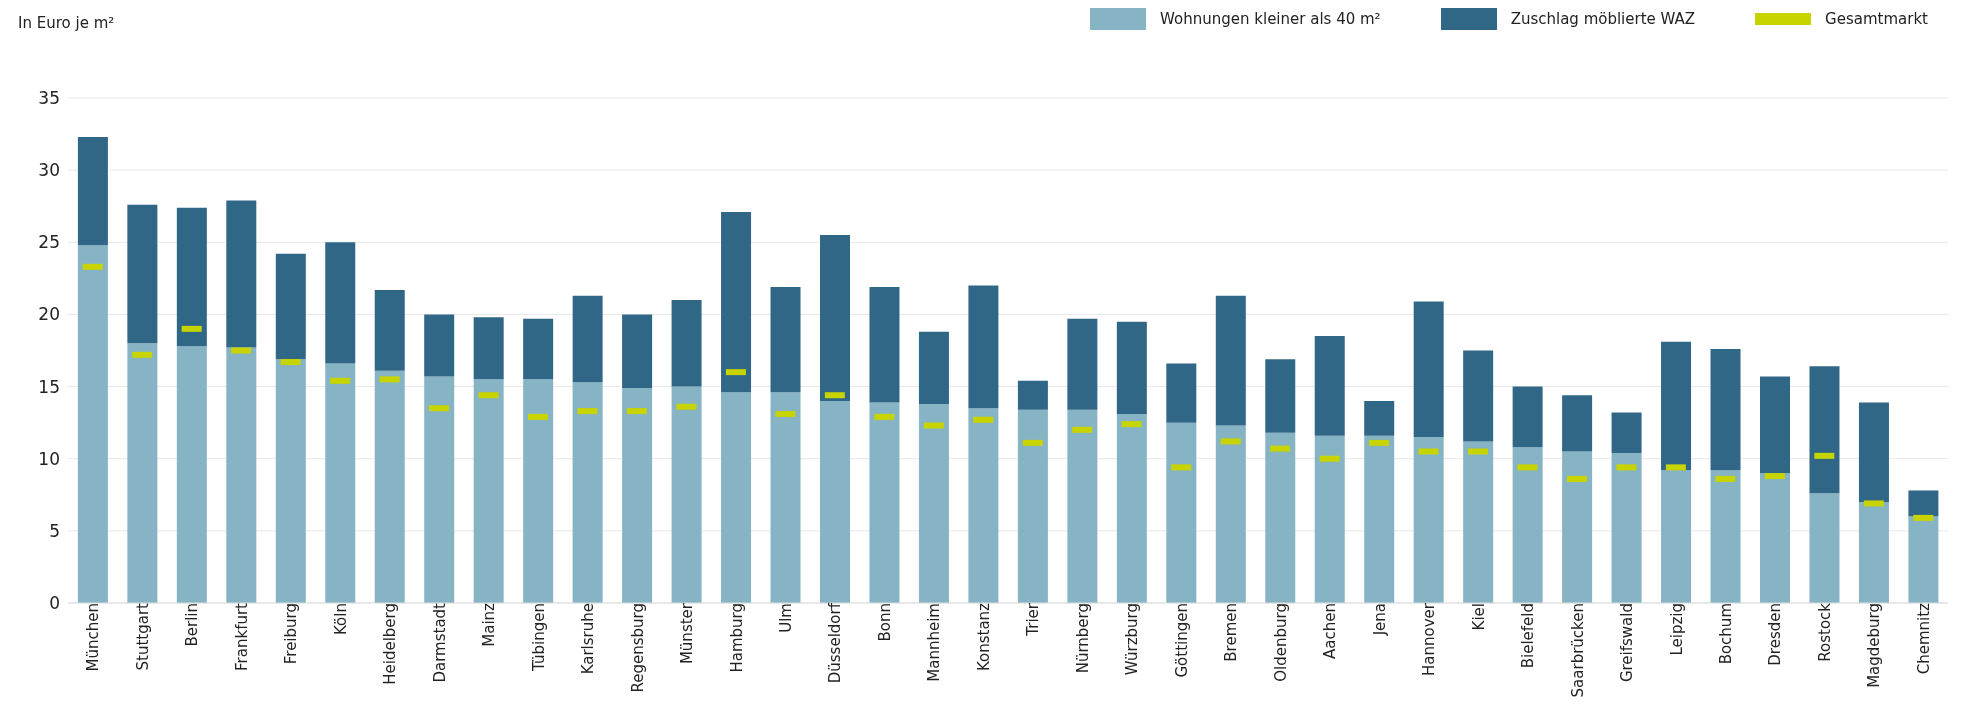 This screenshot has height=716, width=1980. I want to click on x-tick-label: Bonn, so click(884, 622).